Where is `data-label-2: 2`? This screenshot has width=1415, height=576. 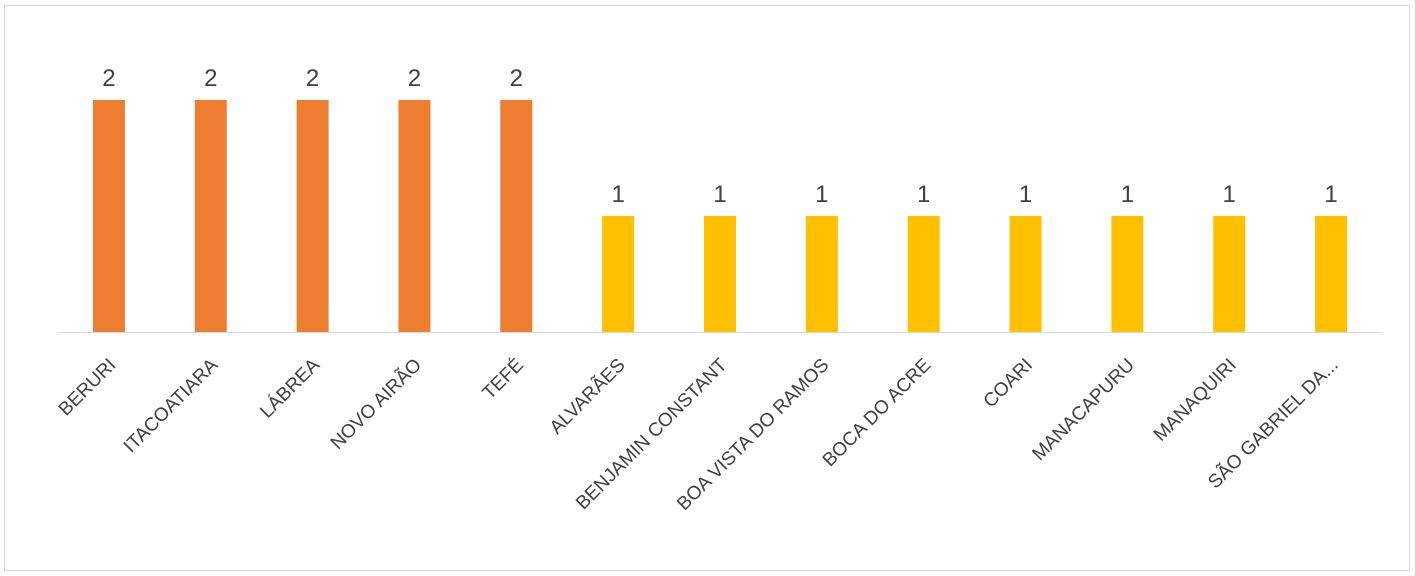
data-label-2: 2 is located at coordinates (210, 78).